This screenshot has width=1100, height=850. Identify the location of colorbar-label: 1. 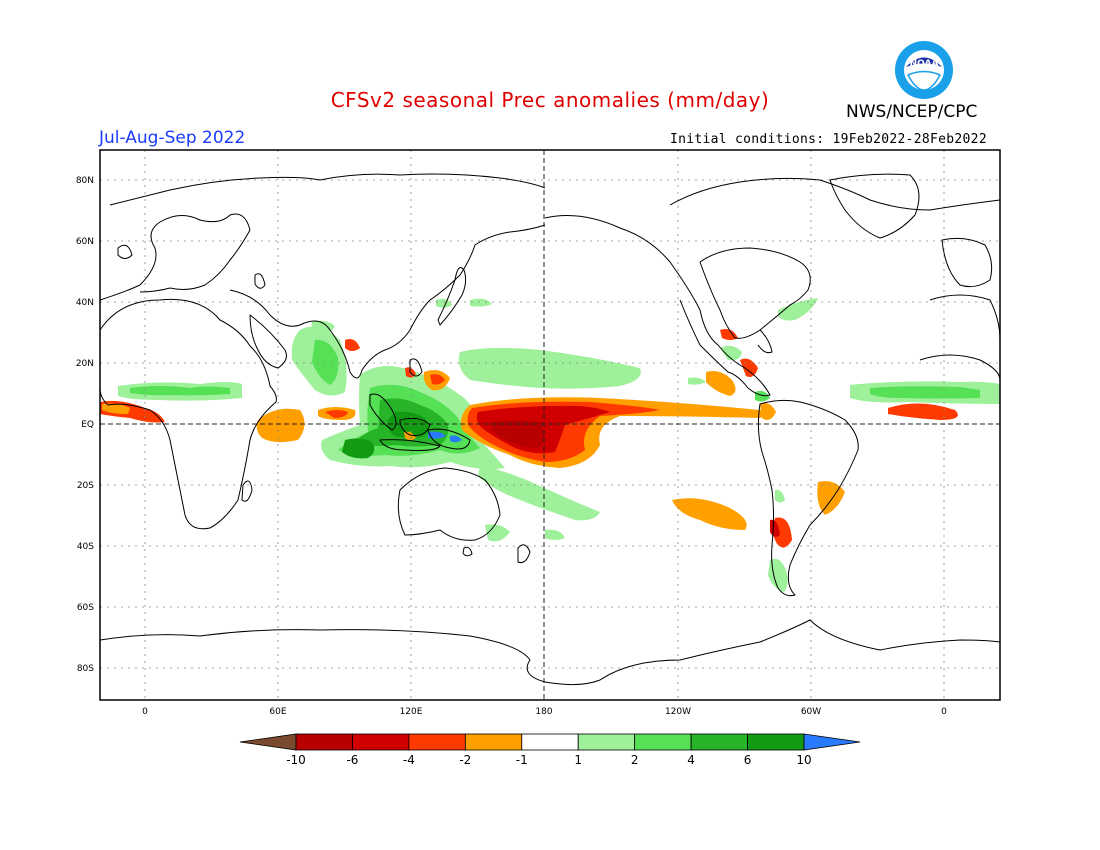
(578, 760).